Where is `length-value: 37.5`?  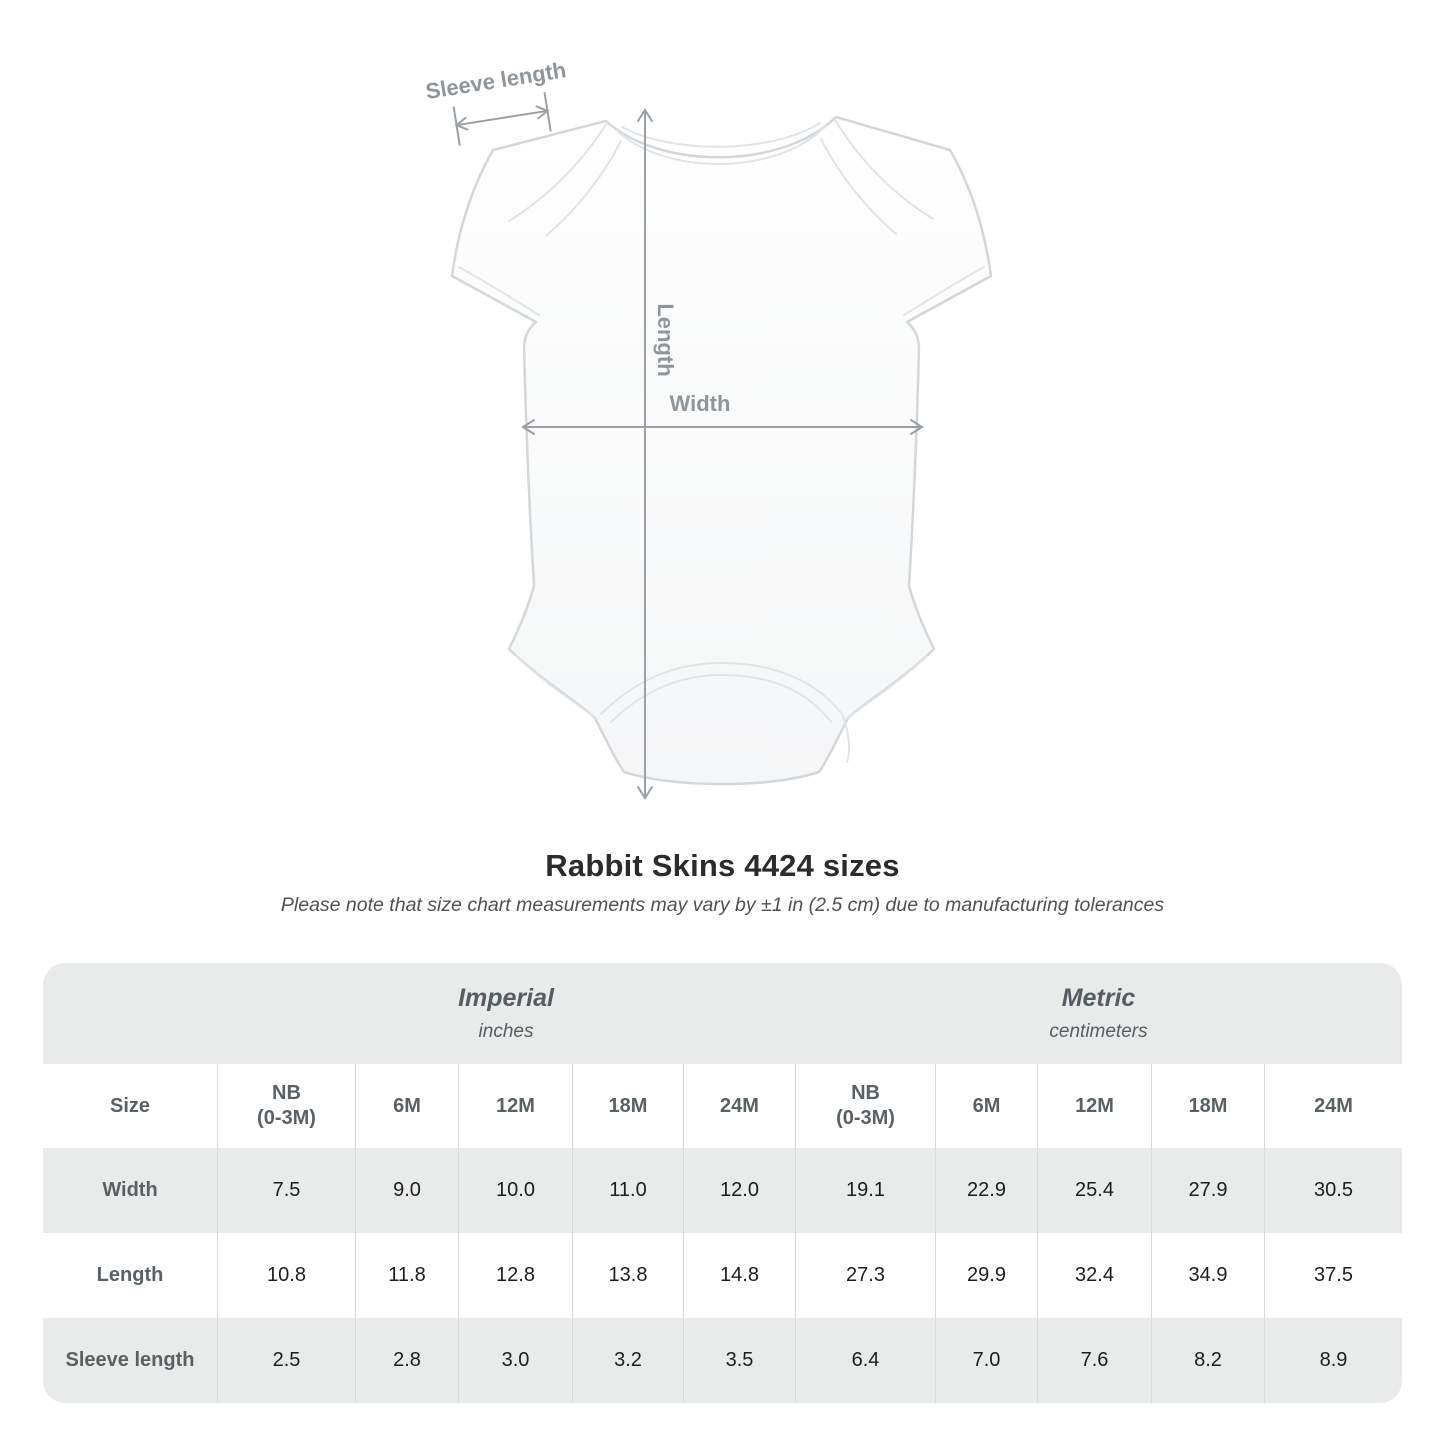
length-value: 37.5 is located at coordinates (1333, 1275).